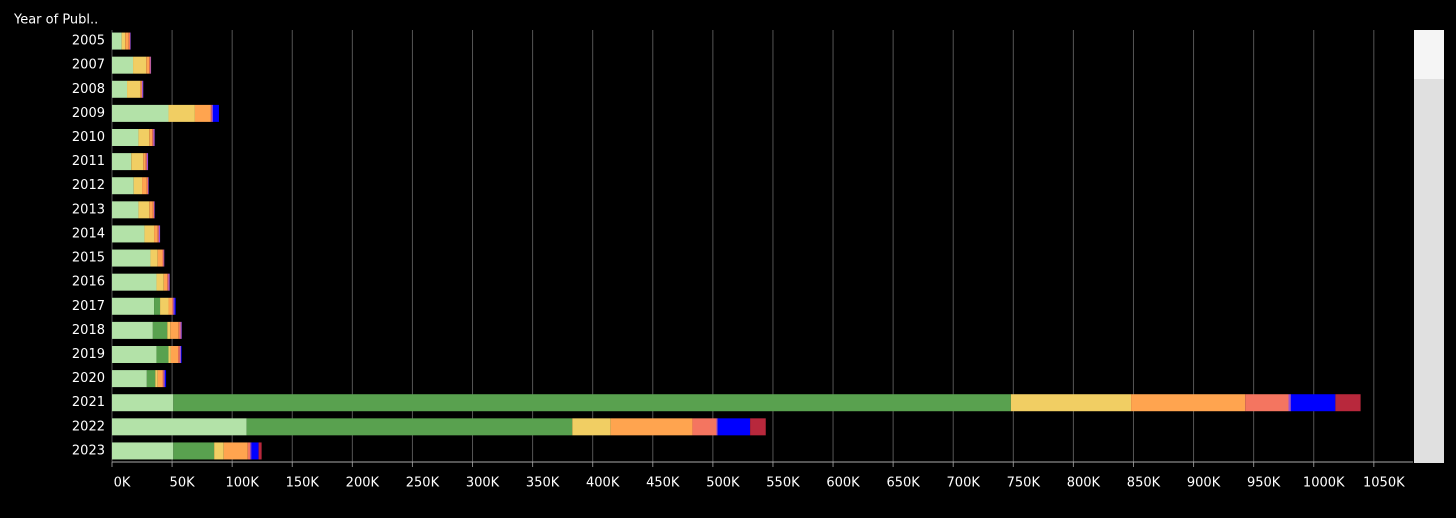 The height and width of the screenshot is (518, 1456). I want to click on y-tick-label: 2011, so click(88, 161).